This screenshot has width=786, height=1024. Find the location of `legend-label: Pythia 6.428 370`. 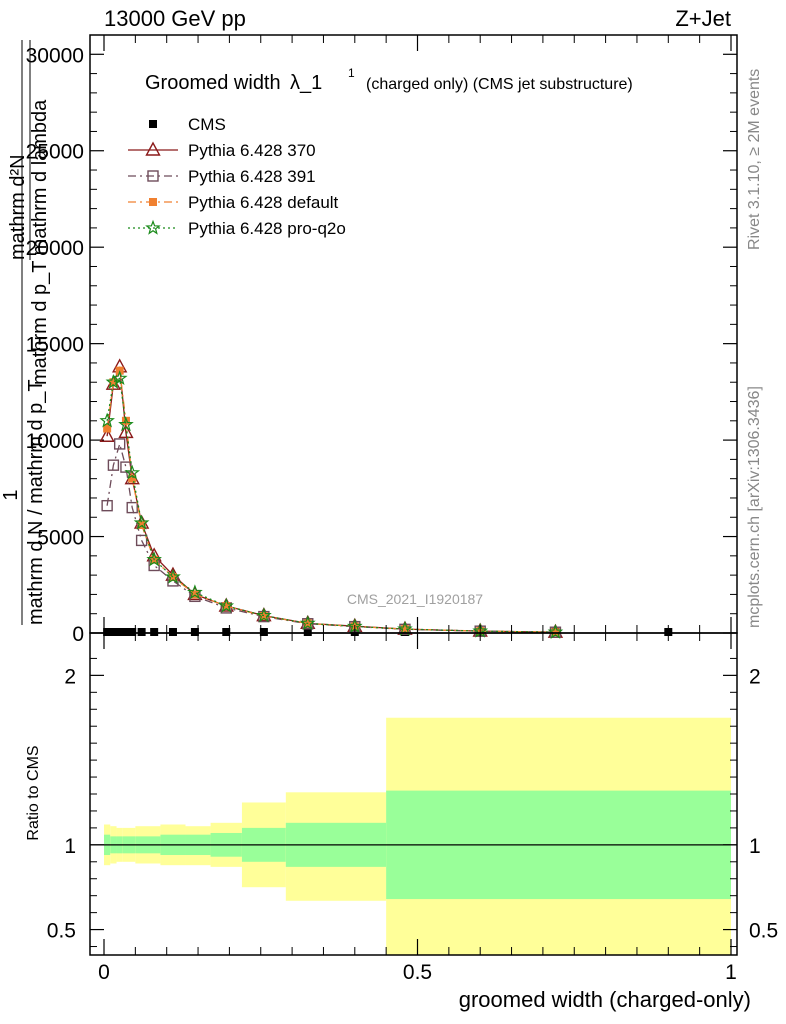

legend-label: Pythia 6.428 370 is located at coordinates (252, 150).